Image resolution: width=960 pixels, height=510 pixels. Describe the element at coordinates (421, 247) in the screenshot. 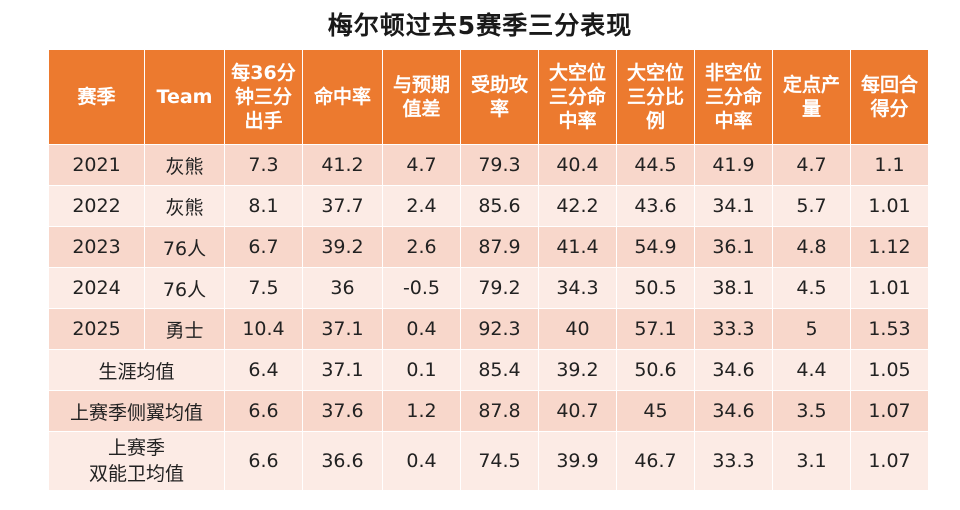

I see `value-cell: 2.6` at that location.